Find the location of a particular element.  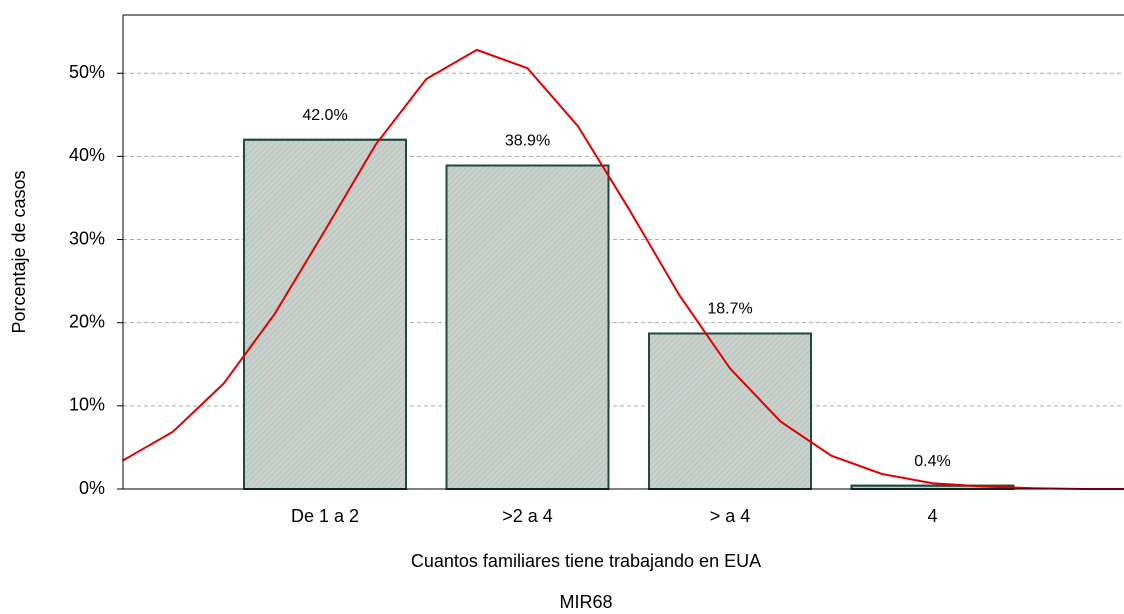

y-axis-label: Porcentaje de casos is located at coordinates (19, 251).